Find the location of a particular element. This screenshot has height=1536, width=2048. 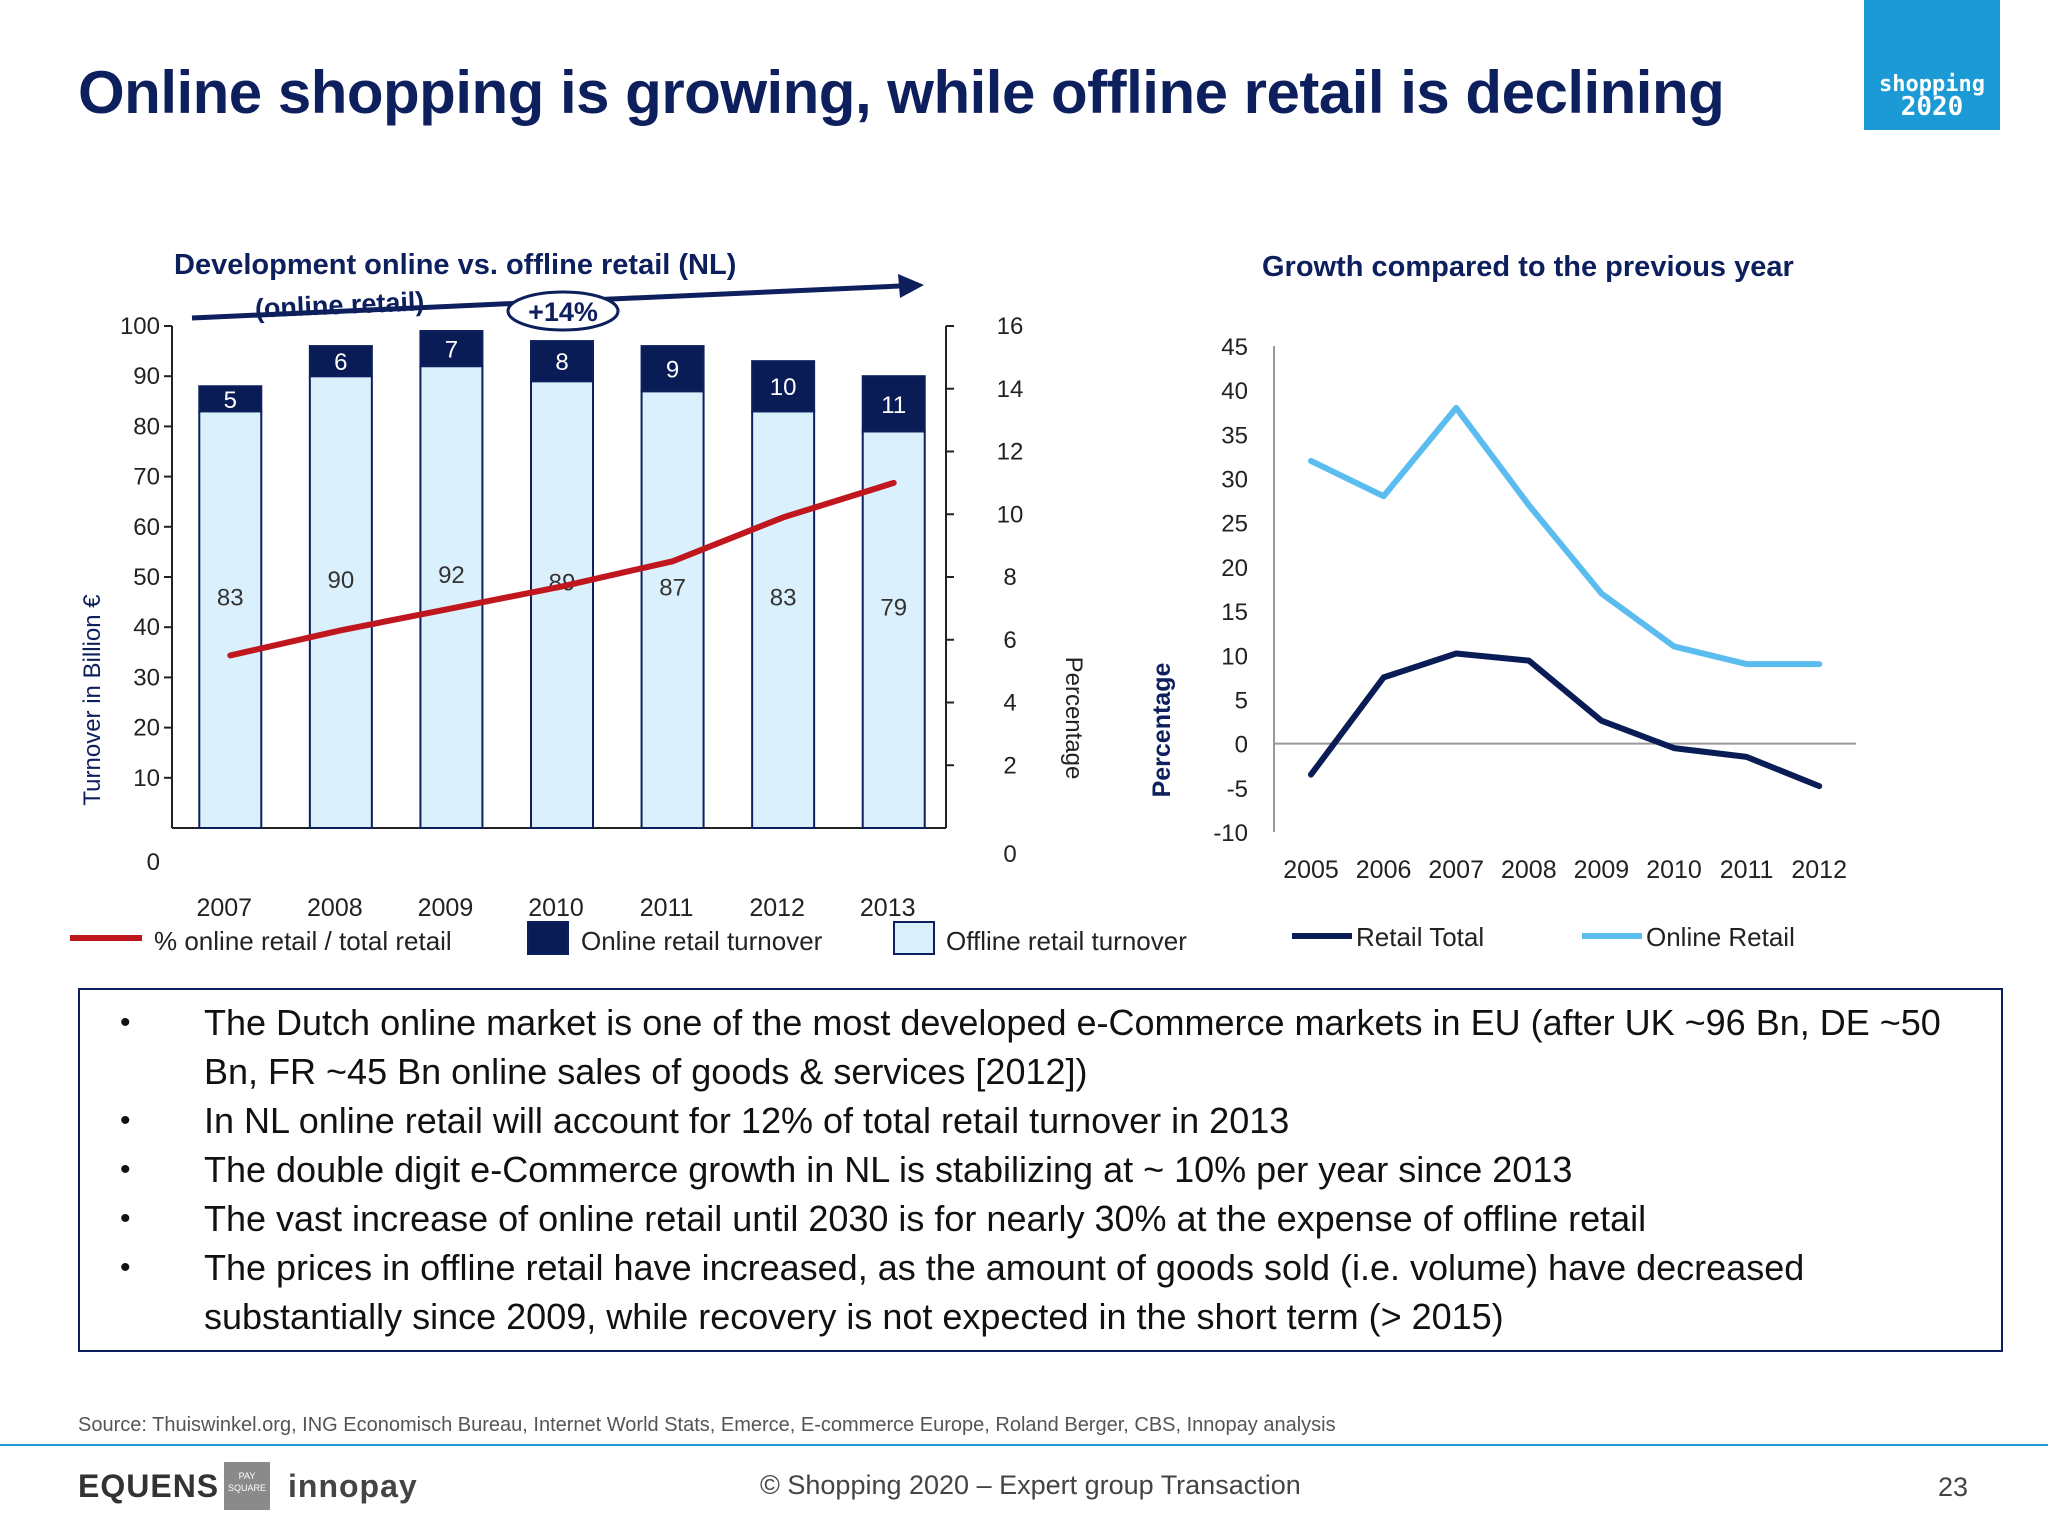

online-bar-label: 9 is located at coordinates (672, 370).